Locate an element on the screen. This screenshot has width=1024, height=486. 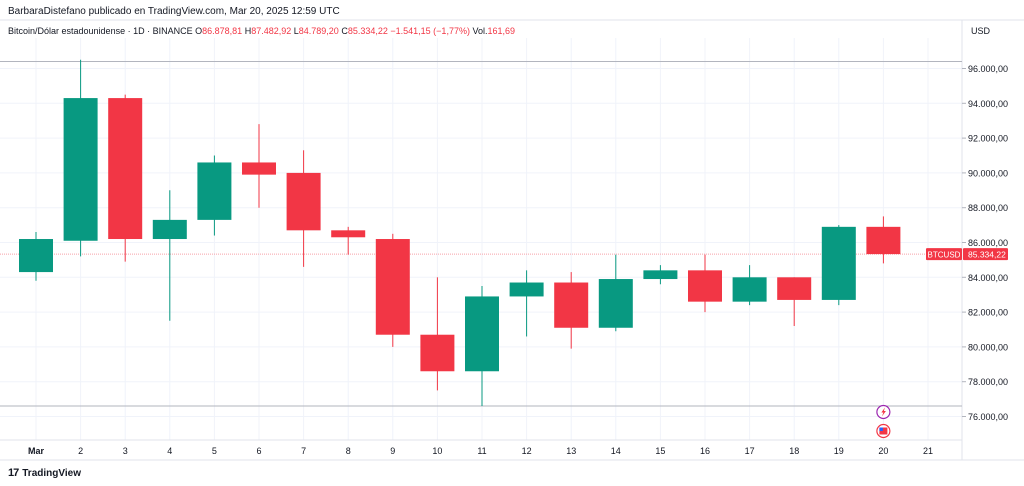
symbol-tag is located at coordinates (944, 254).